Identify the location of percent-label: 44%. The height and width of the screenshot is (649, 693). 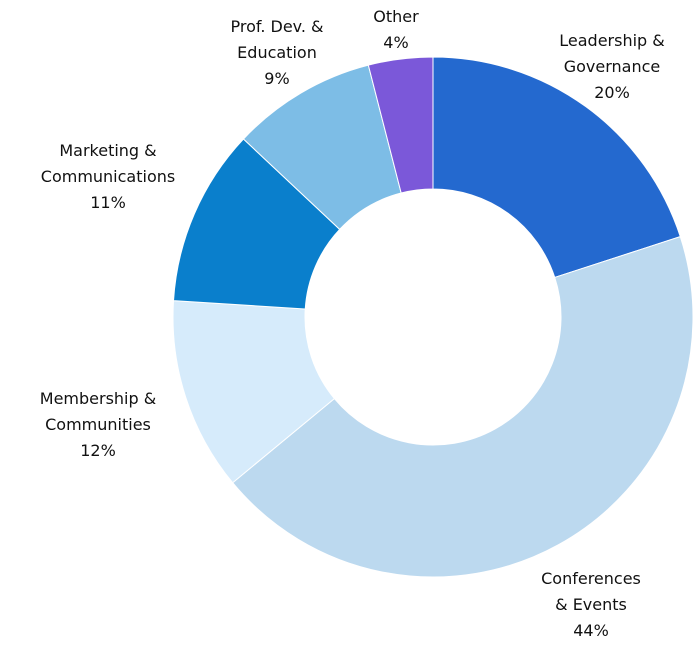
(591, 630).